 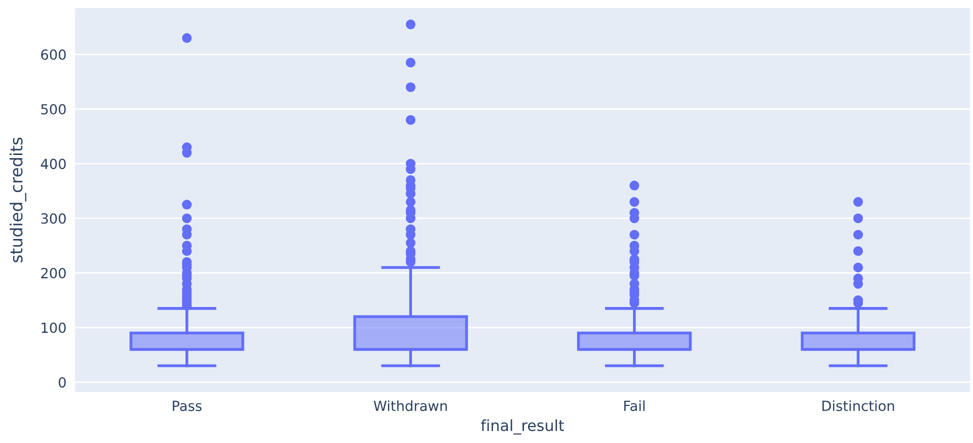 What do you see at coordinates (187, 406) in the screenshot?
I see `x-tick-label: Pass` at bounding box center [187, 406].